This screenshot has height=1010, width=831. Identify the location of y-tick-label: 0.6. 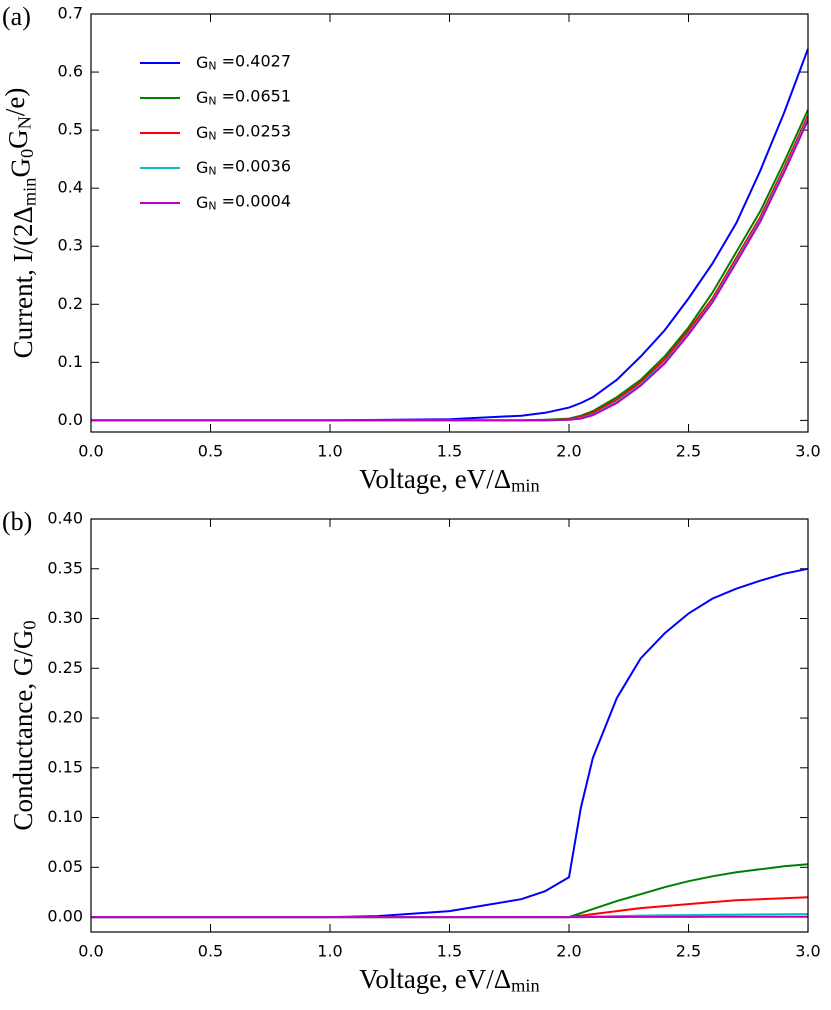
(70, 71).